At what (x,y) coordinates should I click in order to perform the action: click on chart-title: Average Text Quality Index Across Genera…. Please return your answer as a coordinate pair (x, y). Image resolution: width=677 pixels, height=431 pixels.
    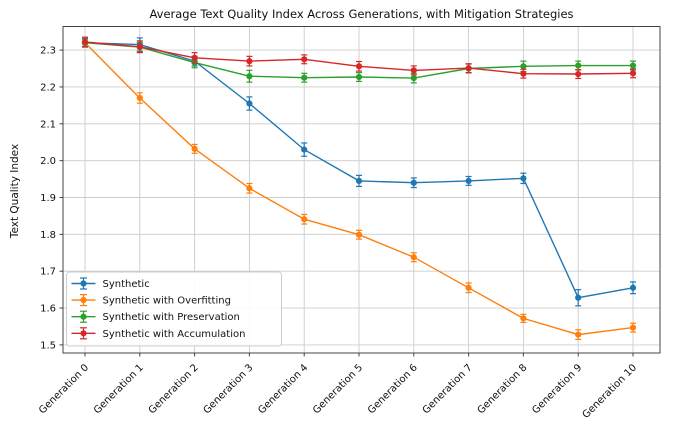
    Looking at the image, I should click on (361, 14).